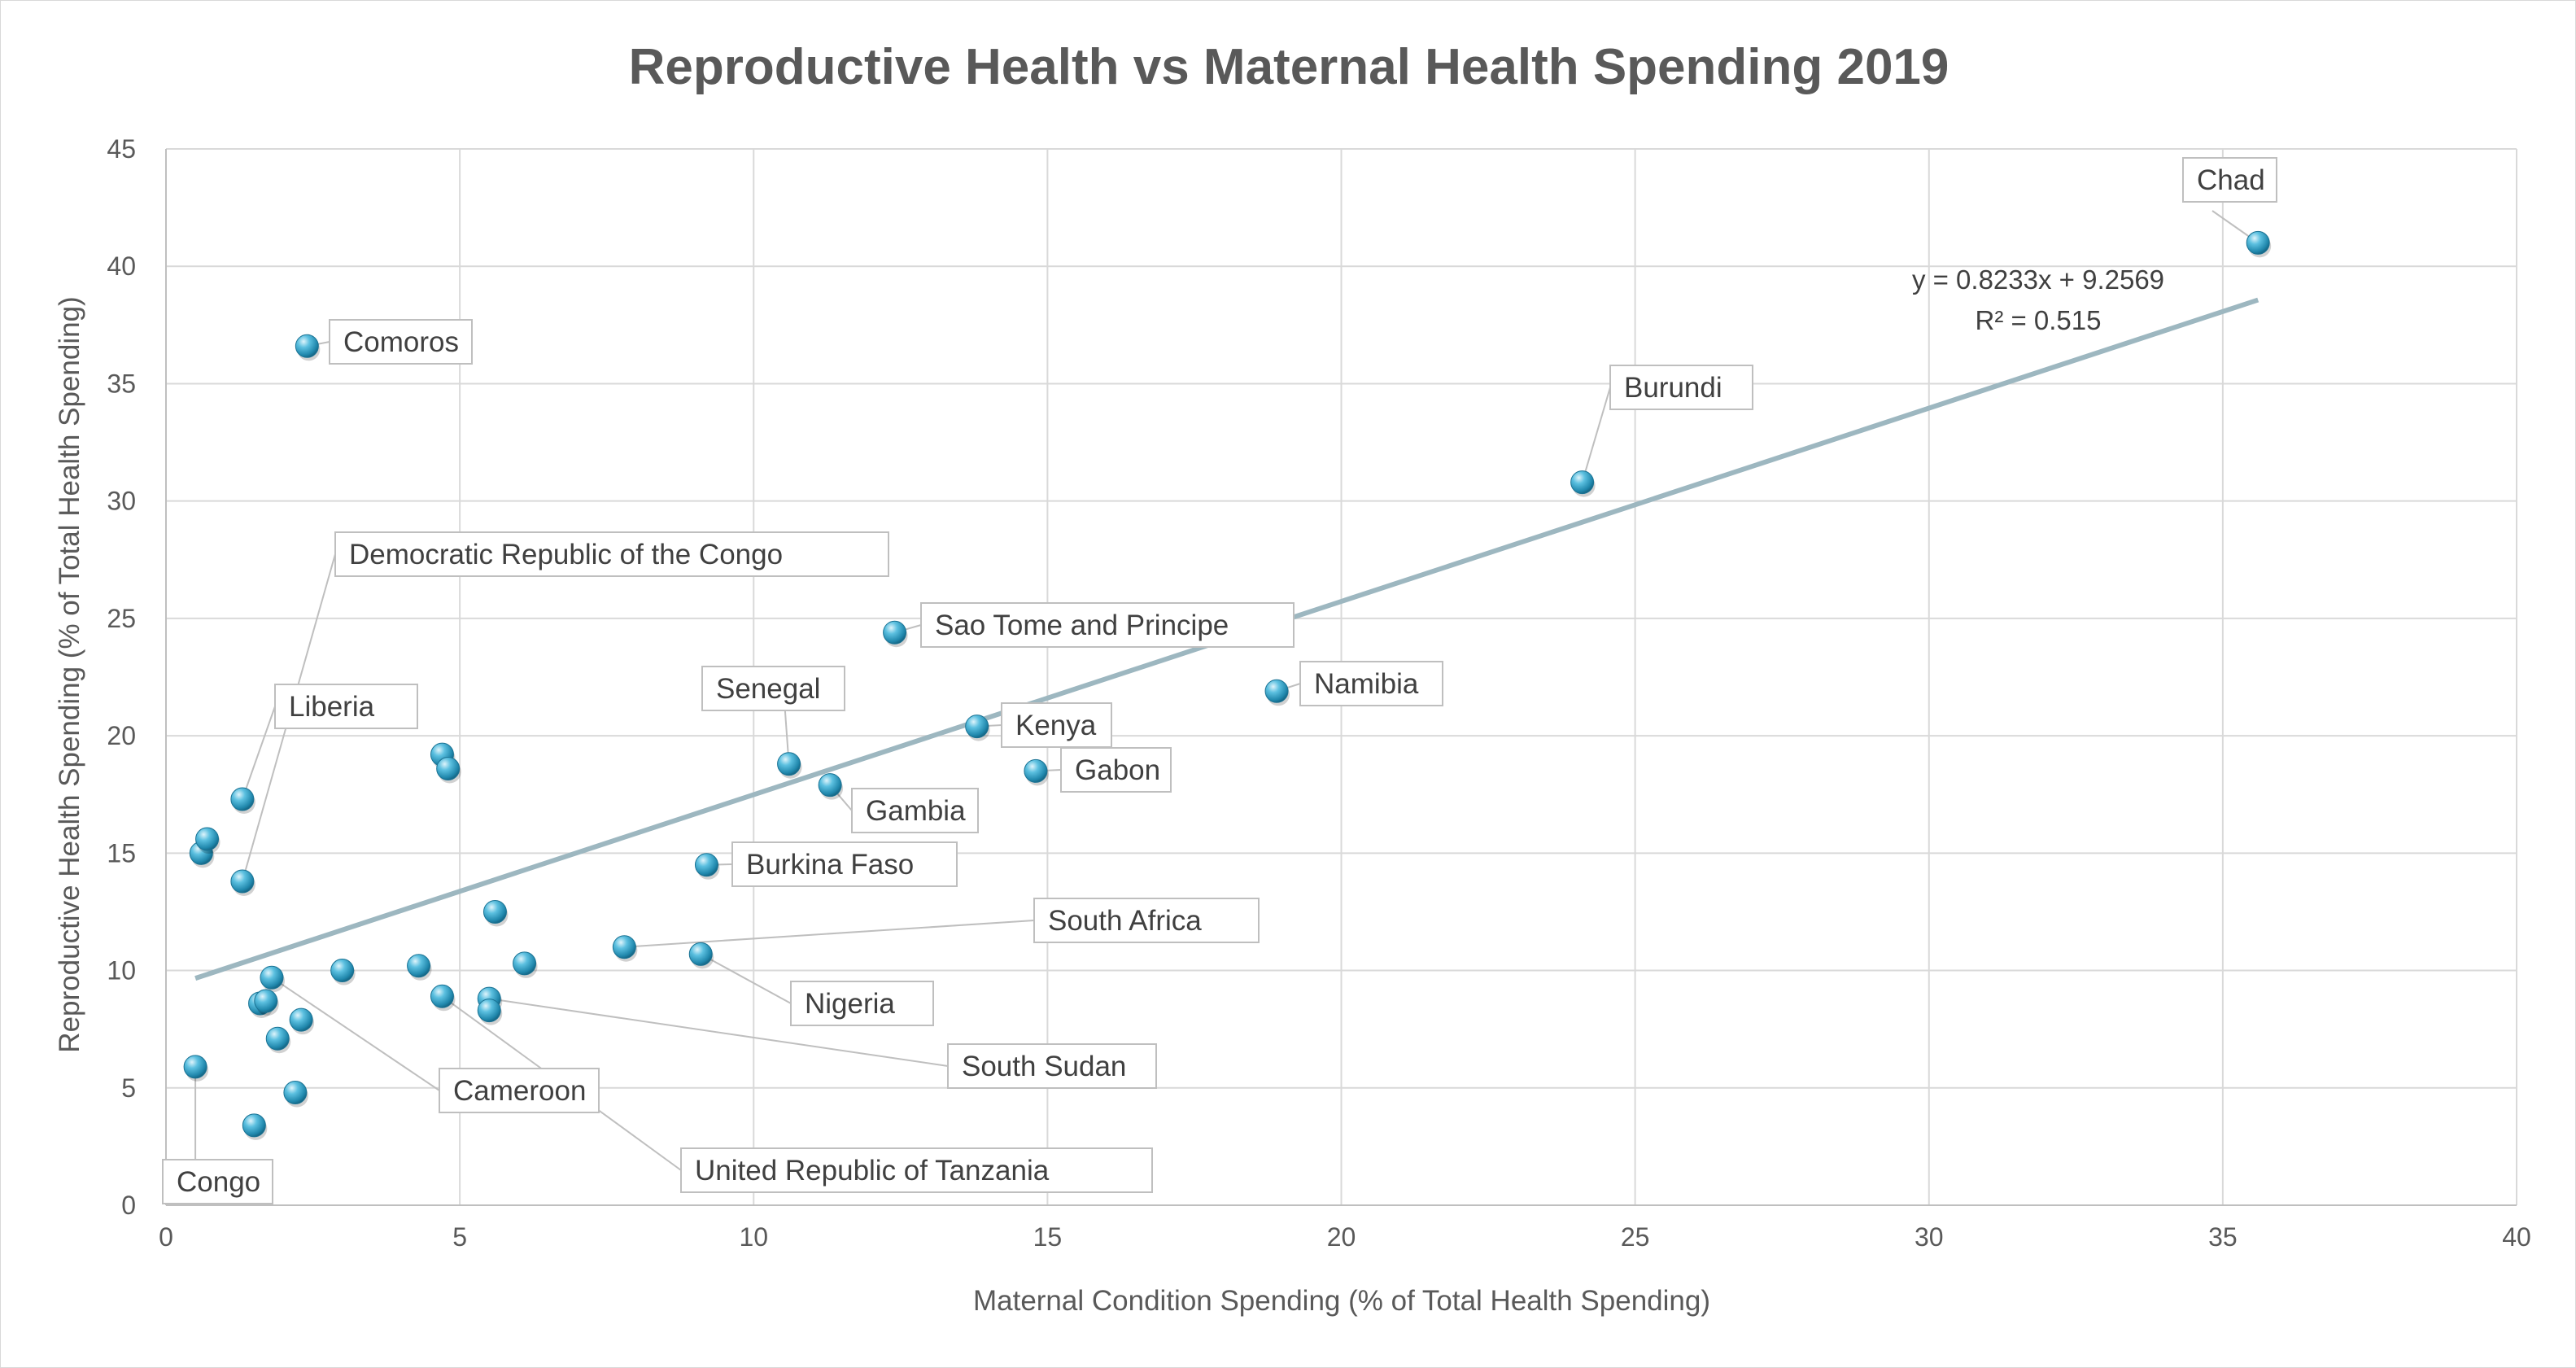  I want to click on x-tick-label: 25, so click(1635, 1237).